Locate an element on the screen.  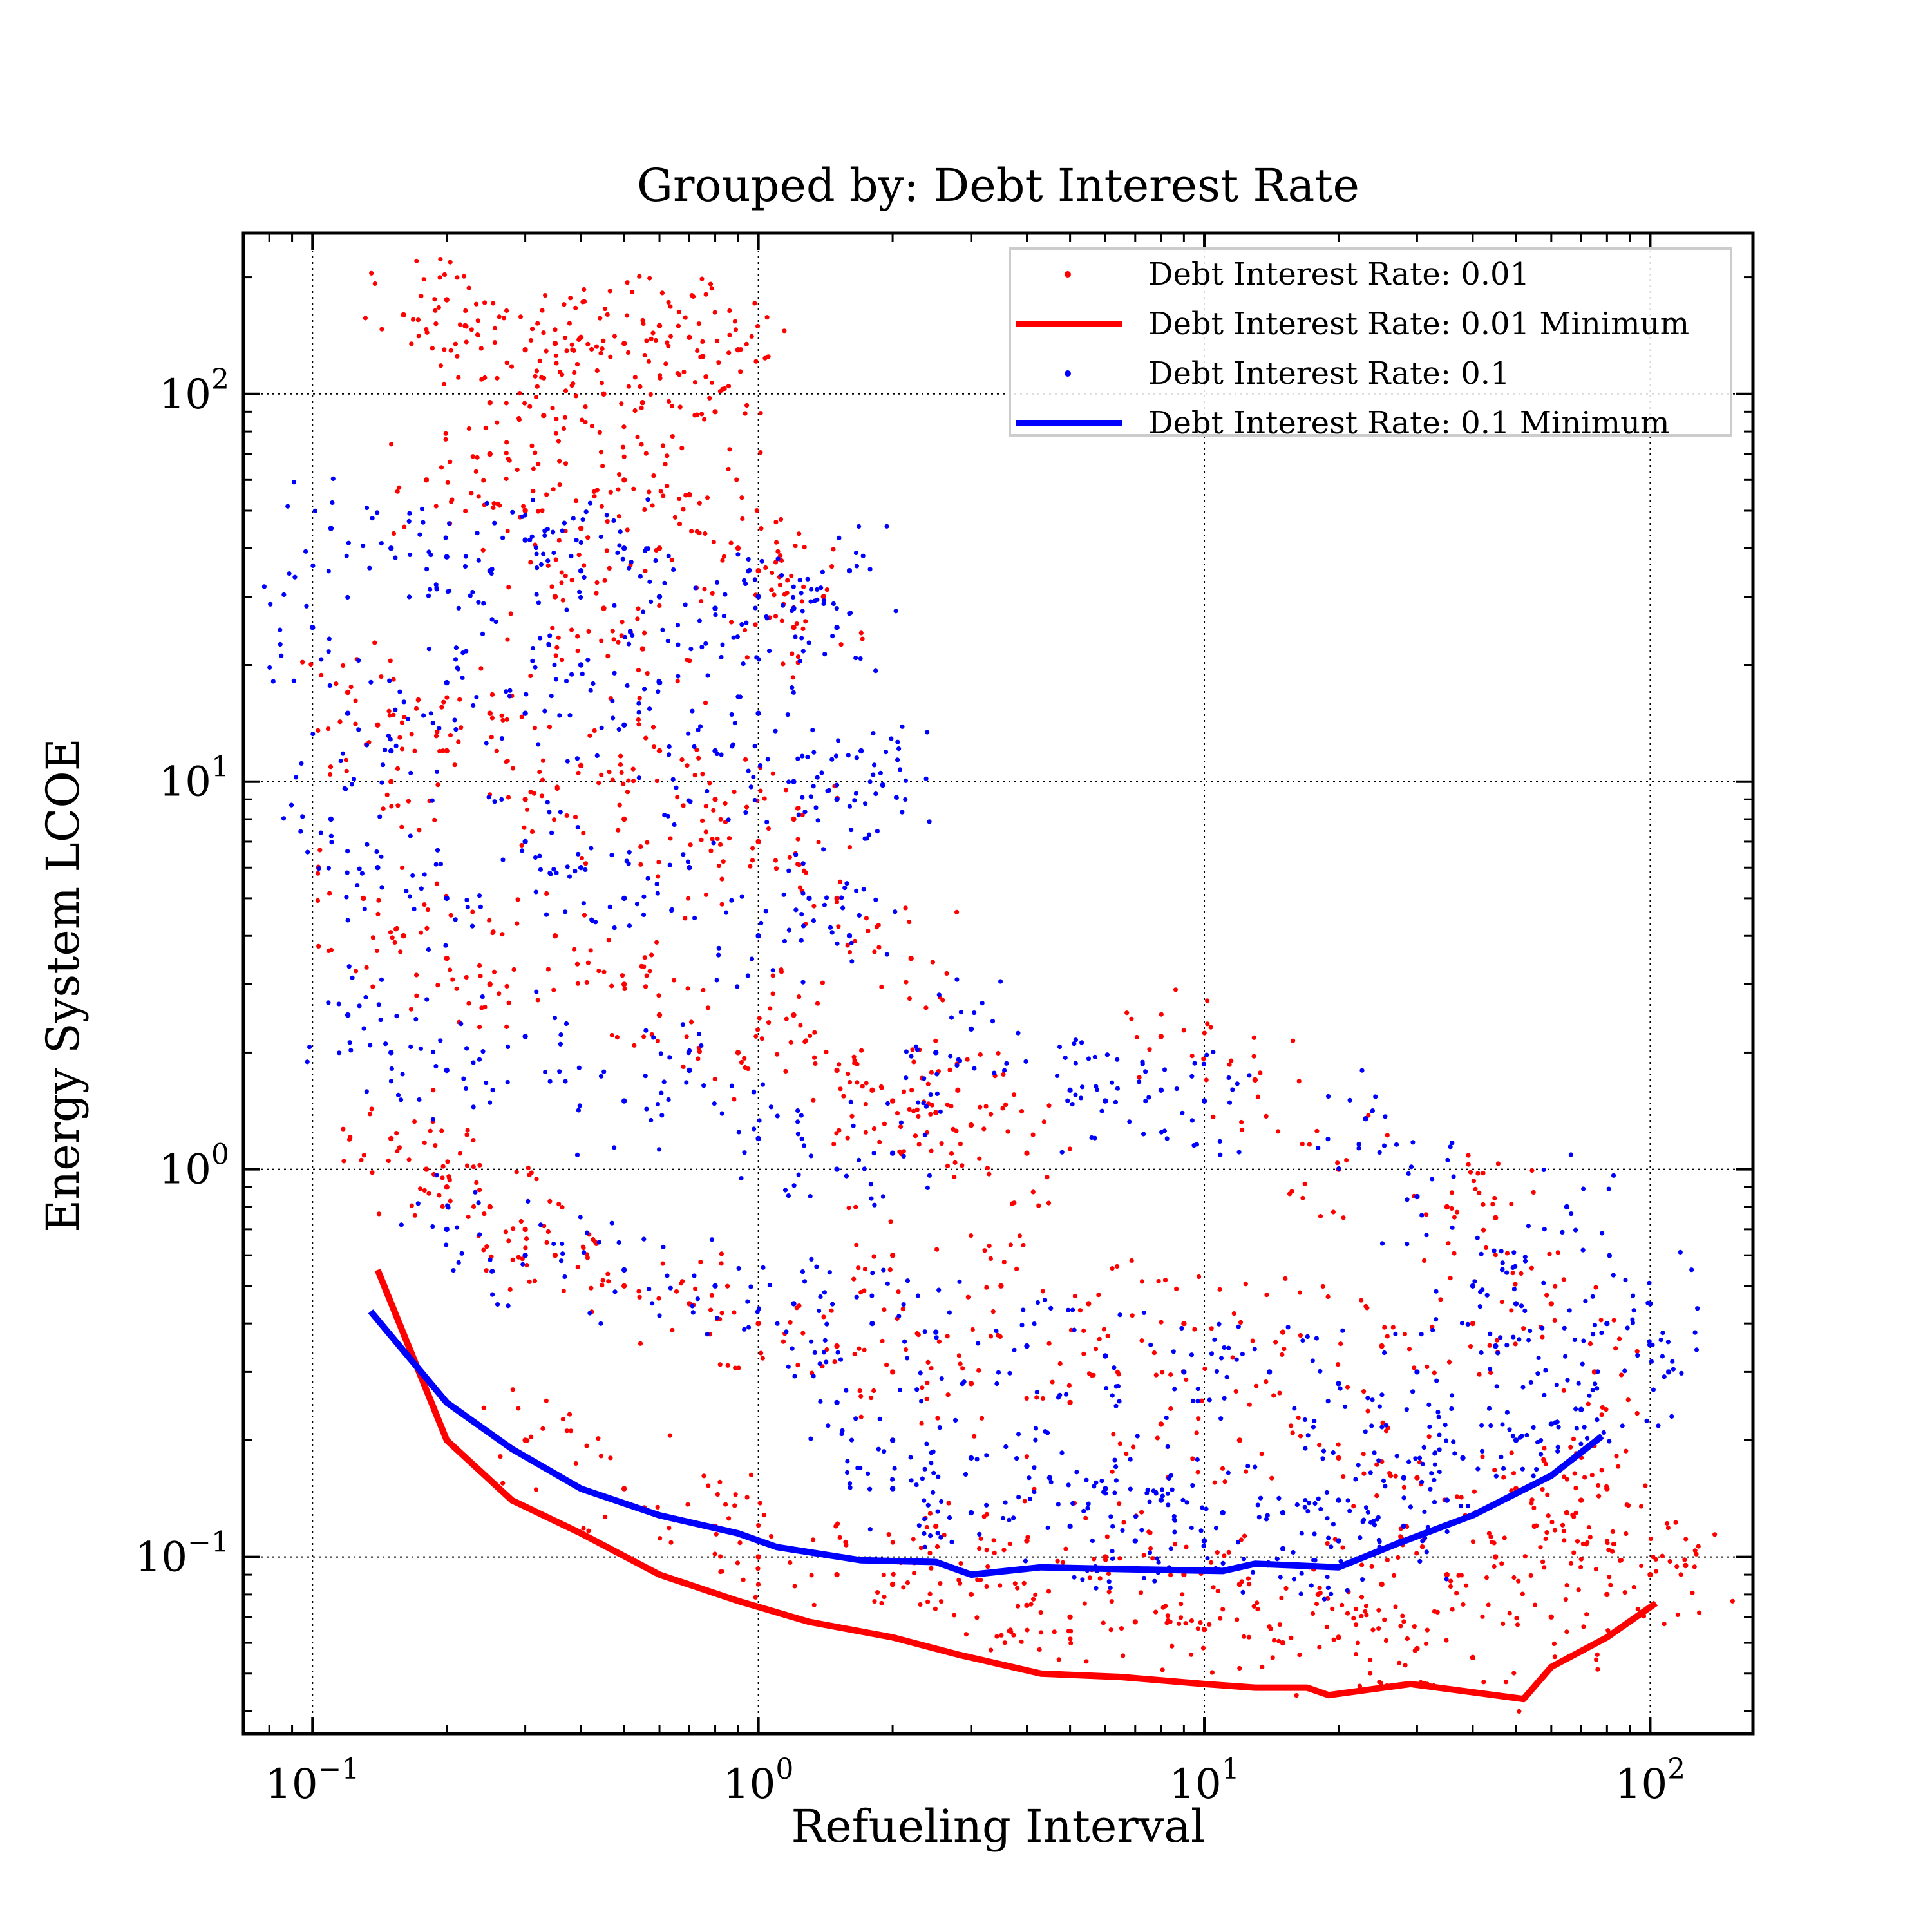
y-tick-label: 10¹ is located at coordinates (194, 779).